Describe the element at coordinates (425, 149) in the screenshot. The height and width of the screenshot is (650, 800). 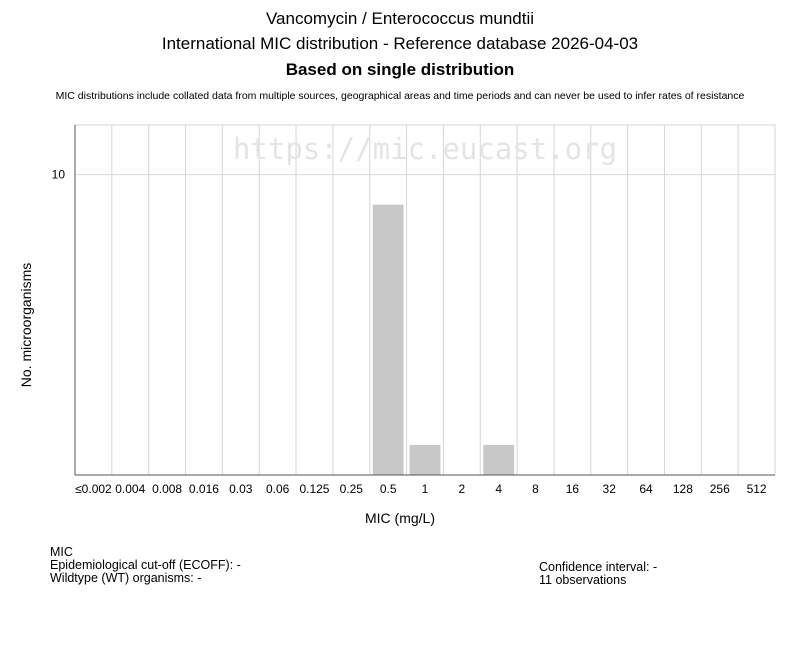
I see `watermark-text: https://mic.eucast.org` at that location.